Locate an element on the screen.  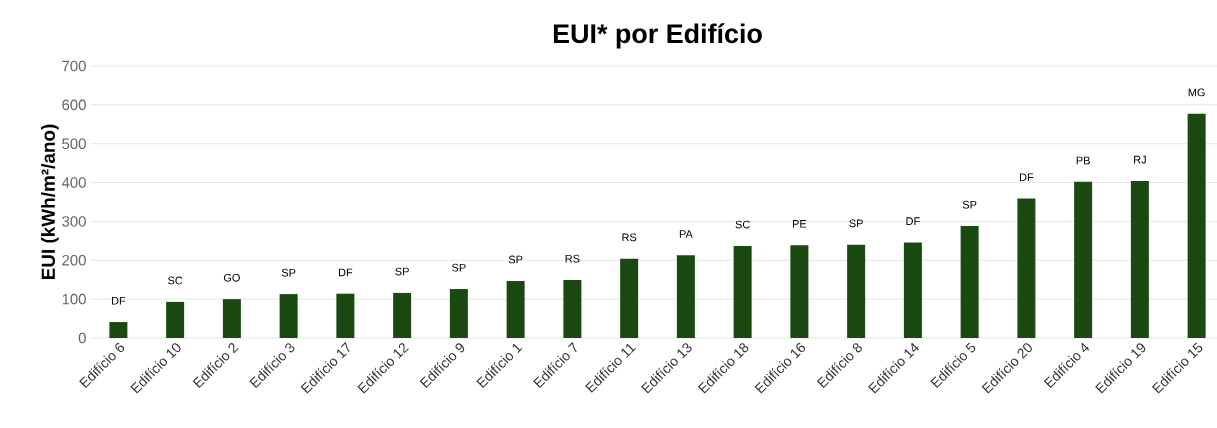
y-tick-label: 200 is located at coordinates (74, 260).